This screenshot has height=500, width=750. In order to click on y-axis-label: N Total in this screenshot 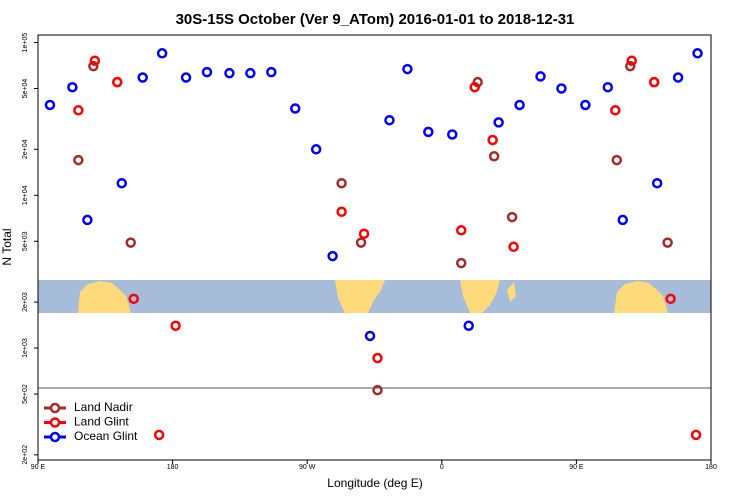, I will do `click(7, 246)`.